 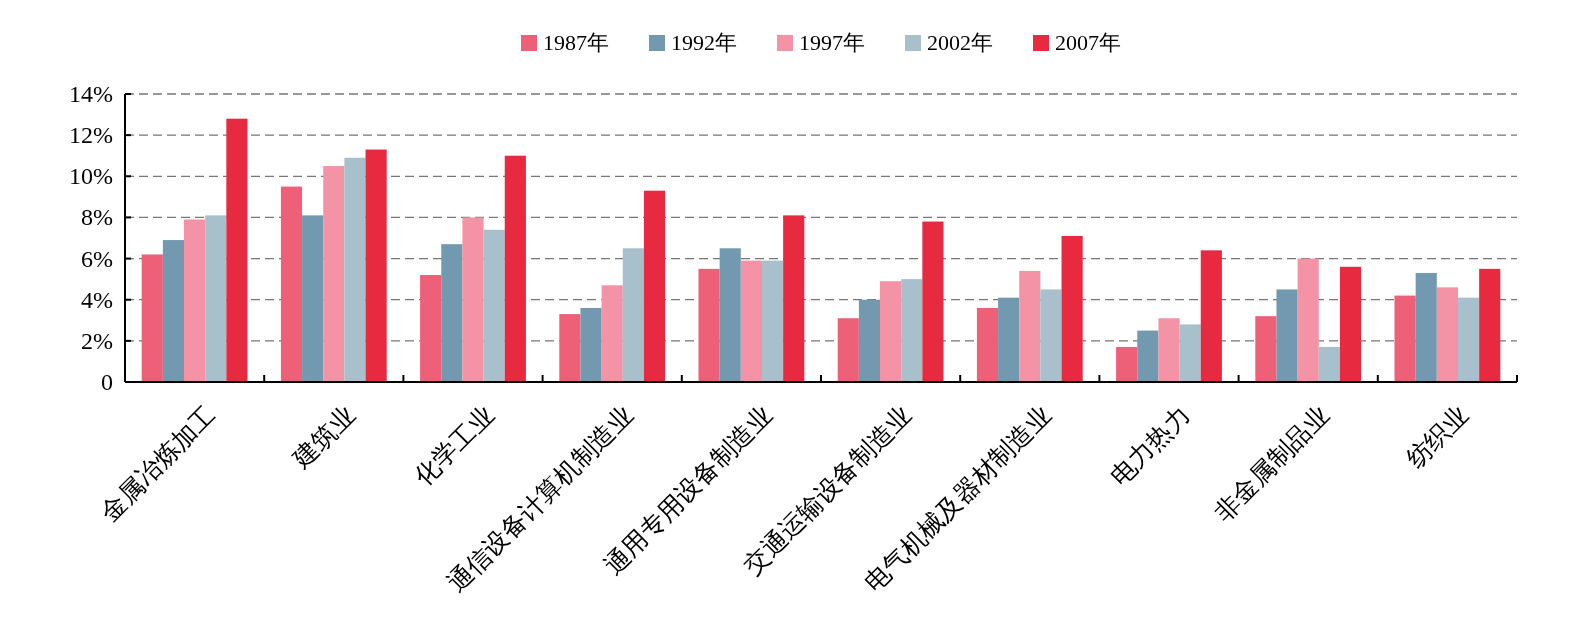 What do you see at coordinates (1272, 463) in the screenshot?
I see `x-tick-label: 非金属制品业` at bounding box center [1272, 463].